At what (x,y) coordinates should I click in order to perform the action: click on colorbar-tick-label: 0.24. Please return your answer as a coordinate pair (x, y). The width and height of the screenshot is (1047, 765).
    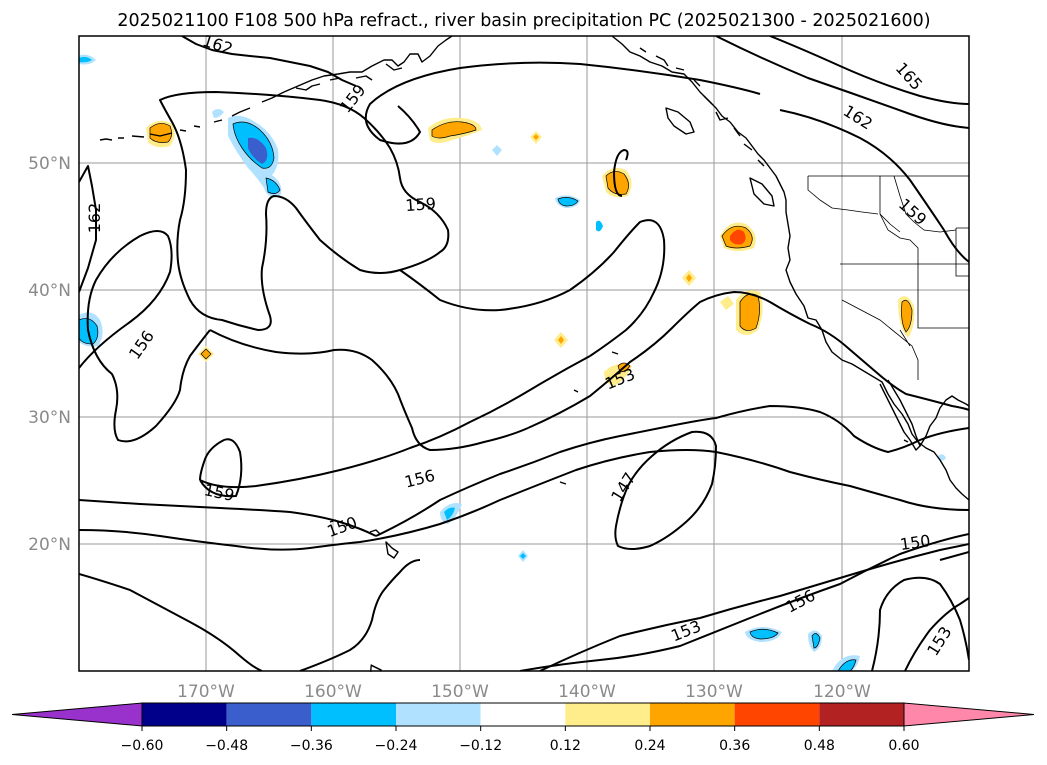
    Looking at the image, I should click on (649, 746).